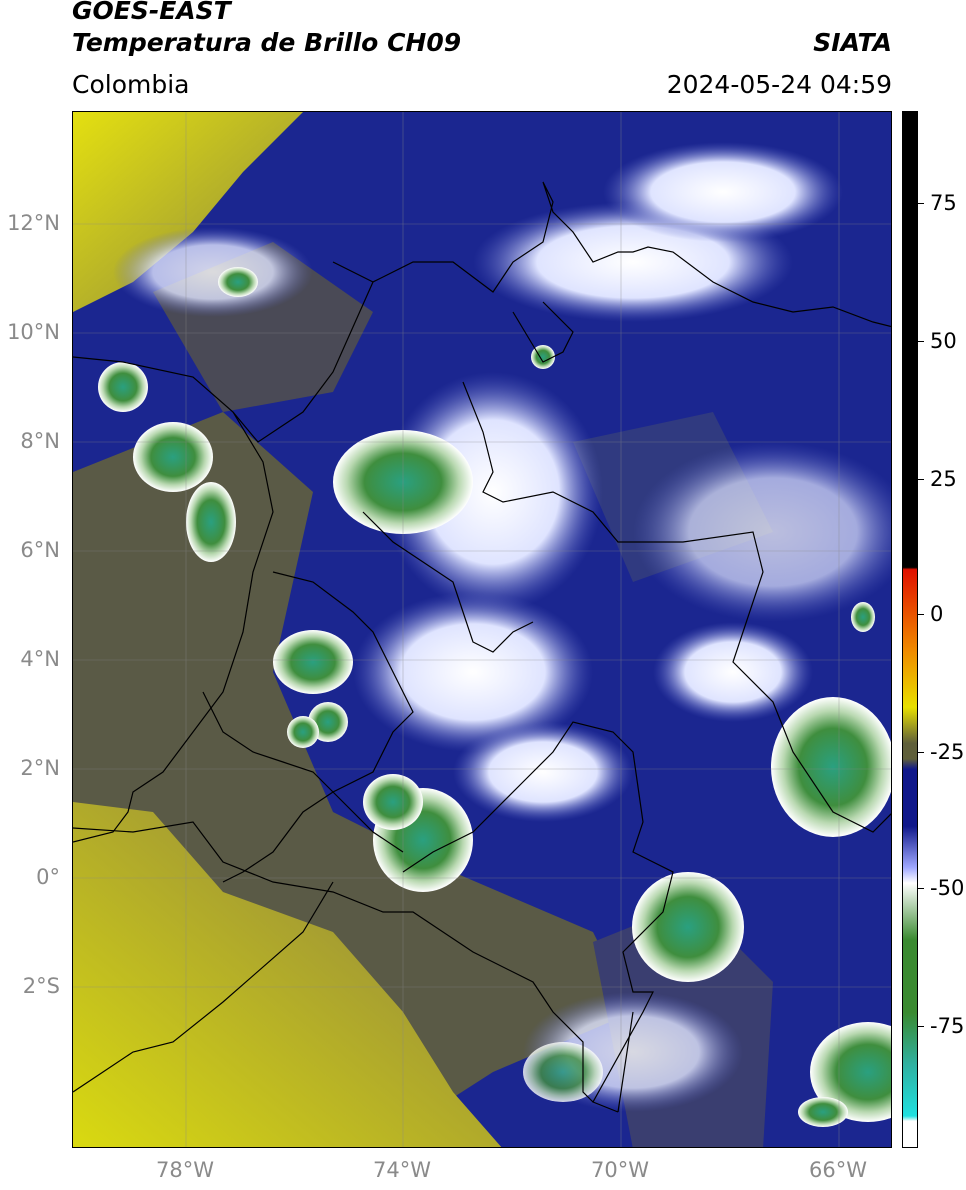 The height and width of the screenshot is (1190, 966). What do you see at coordinates (943, 479) in the screenshot?
I see `cb-tick-25: 25` at bounding box center [943, 479].